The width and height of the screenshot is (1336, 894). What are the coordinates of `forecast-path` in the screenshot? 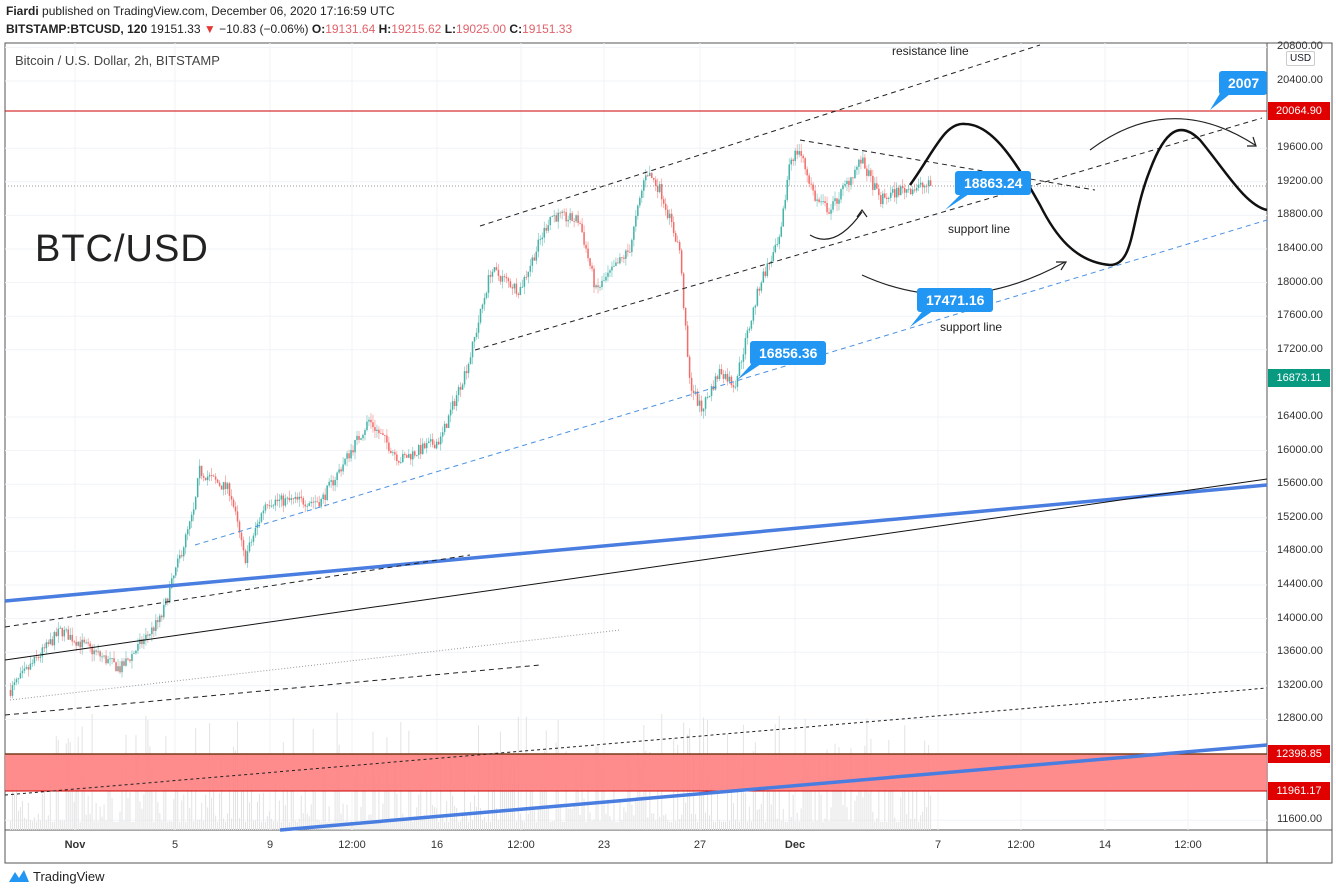 It's located at (1088, 194).